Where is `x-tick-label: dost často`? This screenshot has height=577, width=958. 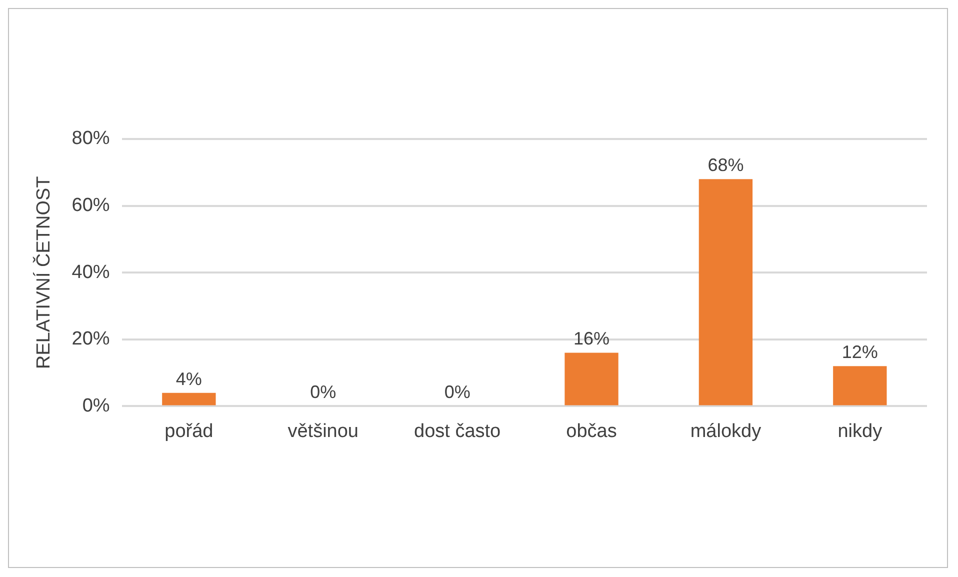
x-tick-label: dost často is located at coordinates (457, 431).